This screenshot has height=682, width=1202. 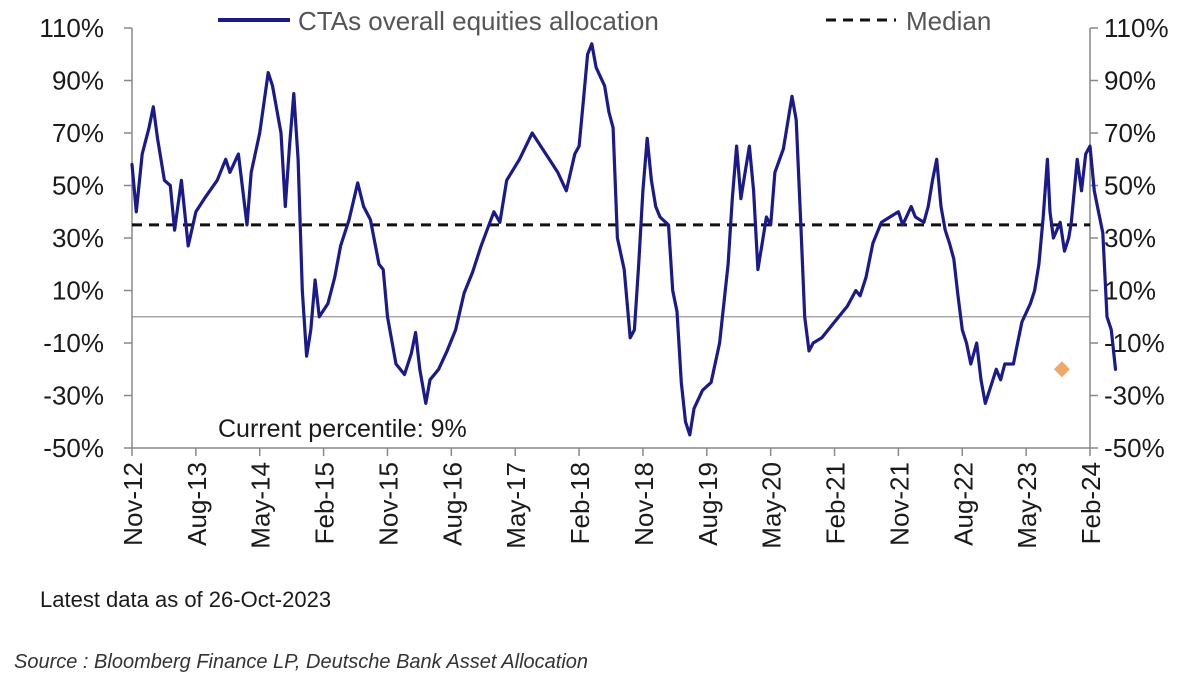 What do you see at coordinates (1134, 448) in the screenshot?
I see `y-tick-label-right: -50%` at bounding box center [1134, 448].